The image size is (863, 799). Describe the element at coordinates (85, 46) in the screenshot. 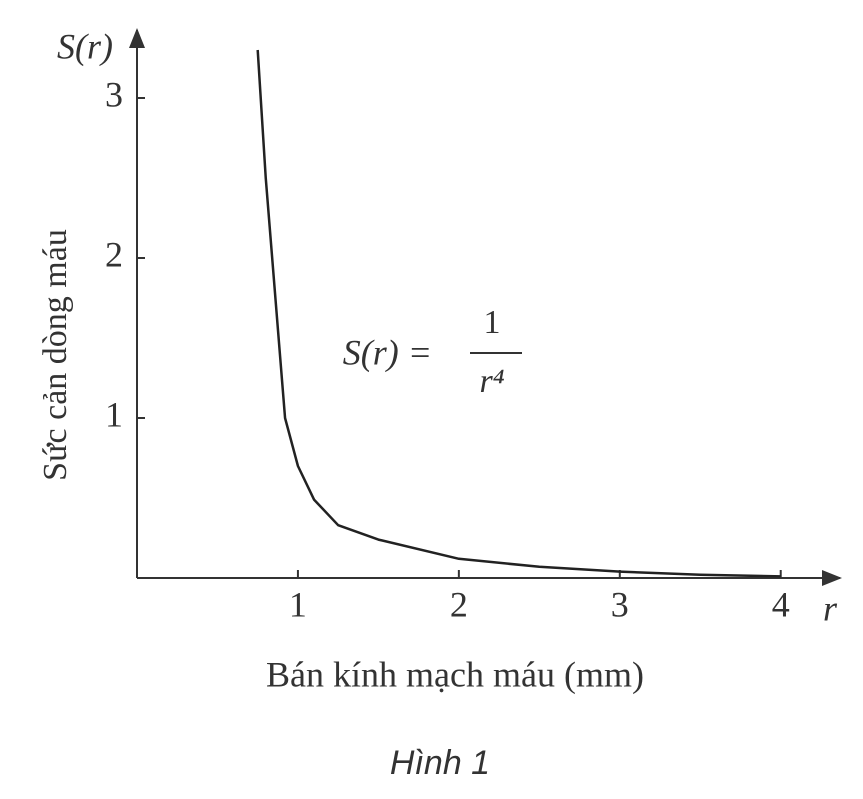

I see `y-axis-symbol: S(r)` at that location.